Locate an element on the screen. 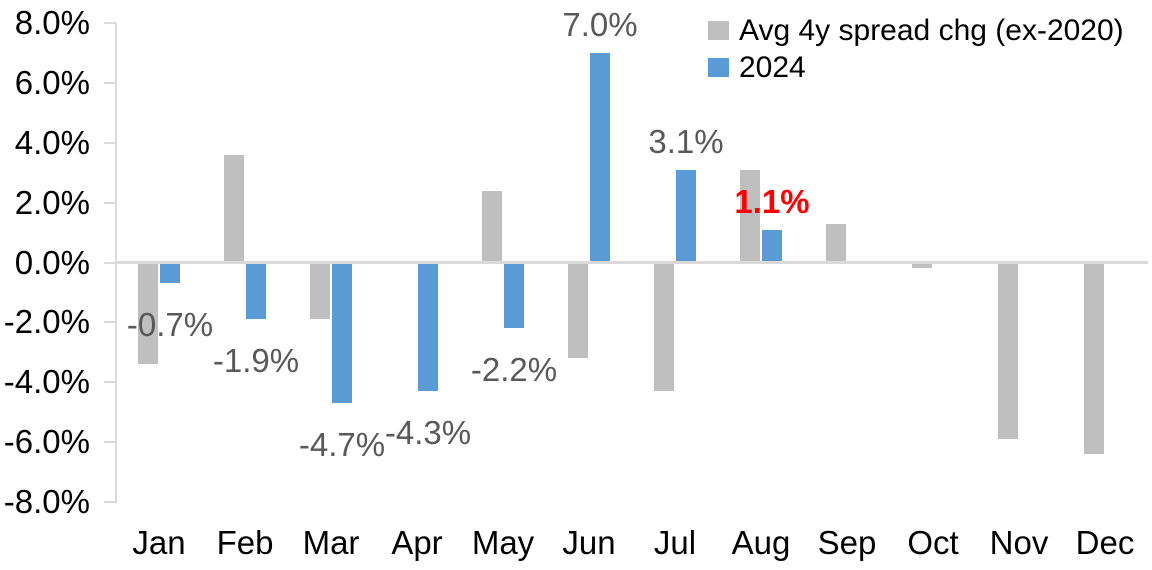  bar-avg4y-oct is located at coordinates (922, 265).